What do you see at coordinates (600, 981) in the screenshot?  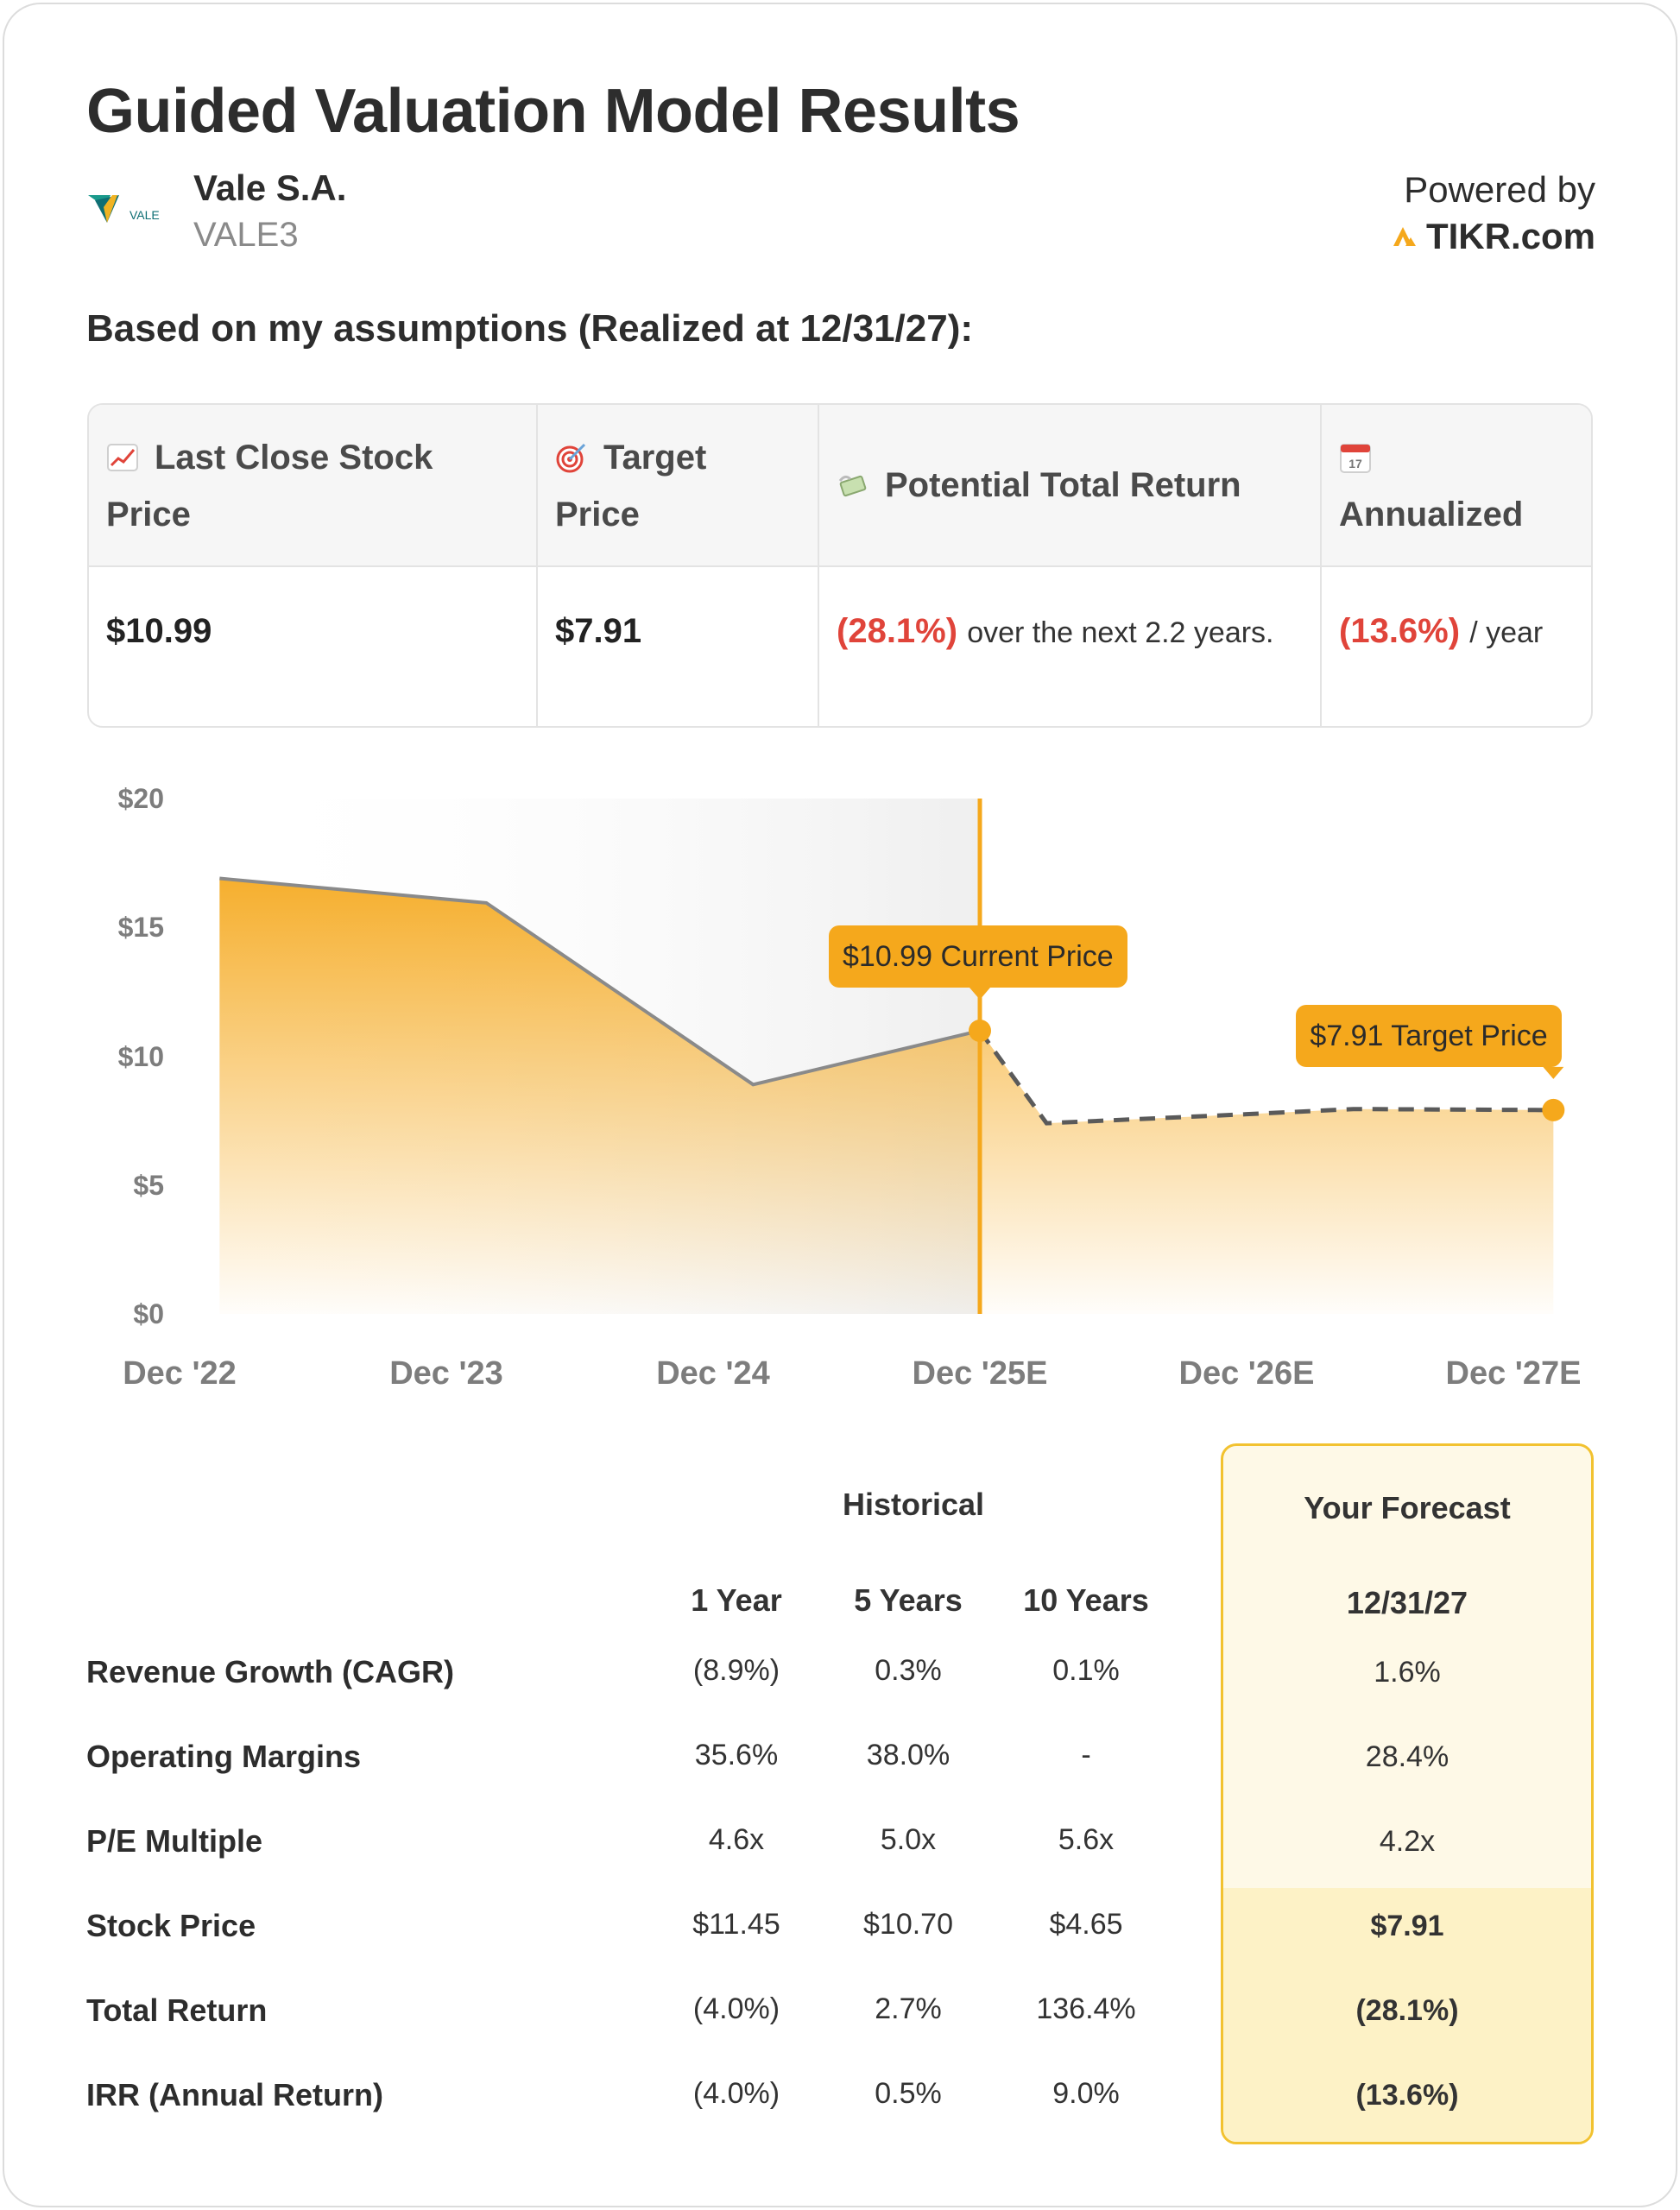 I see `historical-price-line` at bounding box center [600, 981].